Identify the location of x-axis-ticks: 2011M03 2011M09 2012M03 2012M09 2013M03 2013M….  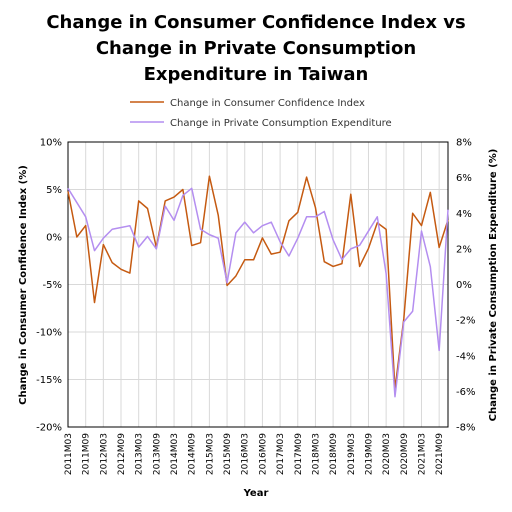
(254, 454).